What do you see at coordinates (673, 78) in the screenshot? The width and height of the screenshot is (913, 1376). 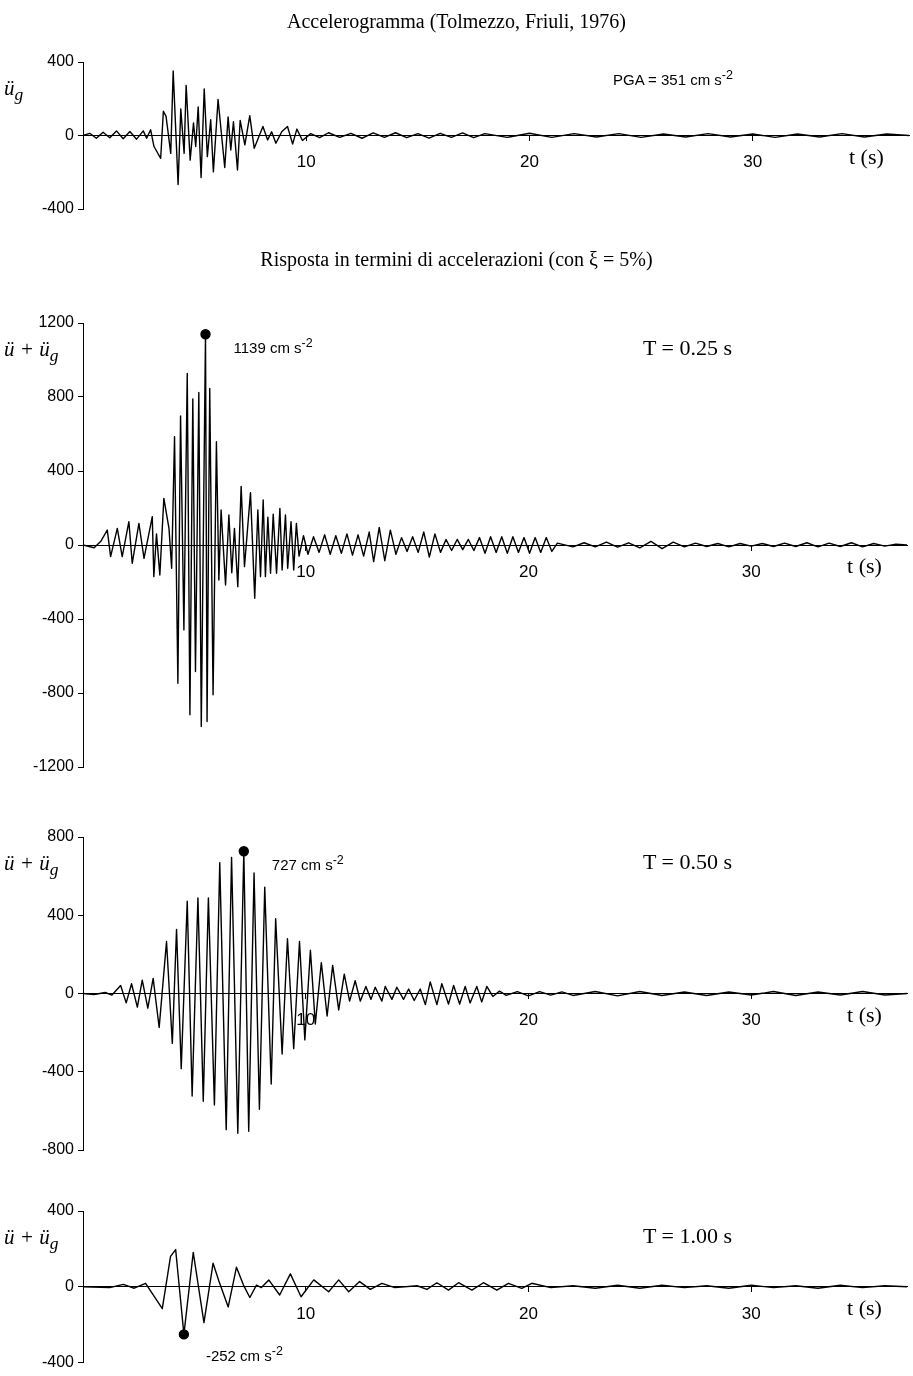 I see `annotation: PGA = 351 cm s$^{-2}$` at bounding box center [673, 78].